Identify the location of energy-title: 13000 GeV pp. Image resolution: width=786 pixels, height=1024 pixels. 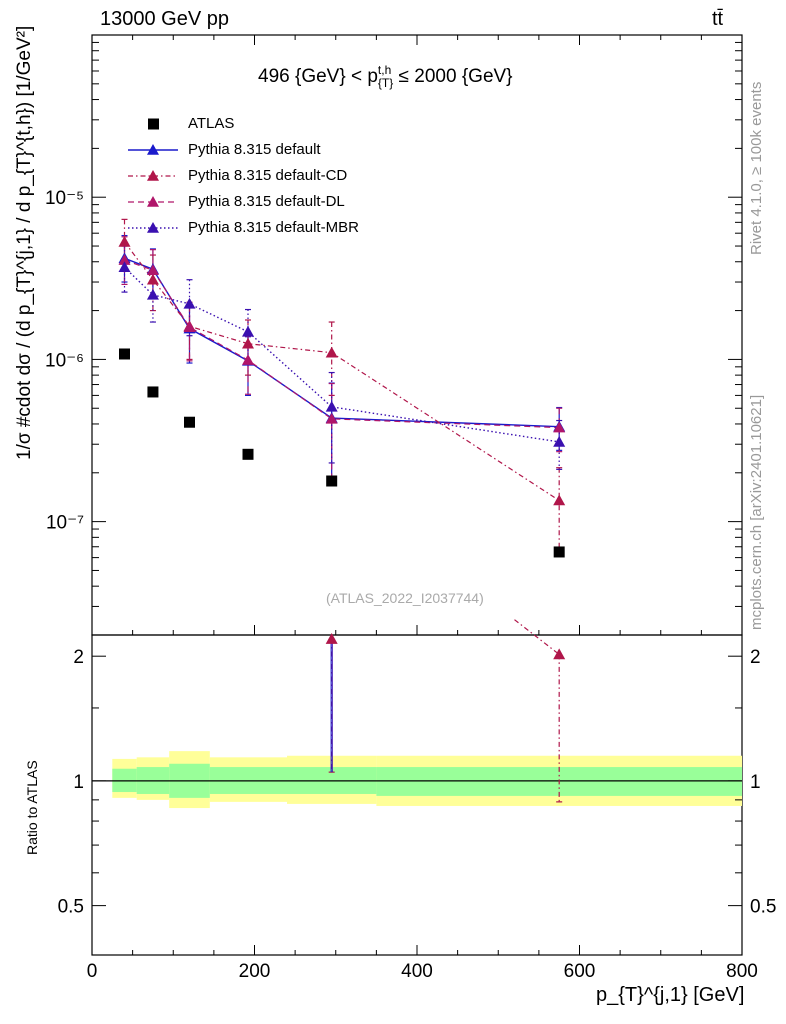
(164, 19).